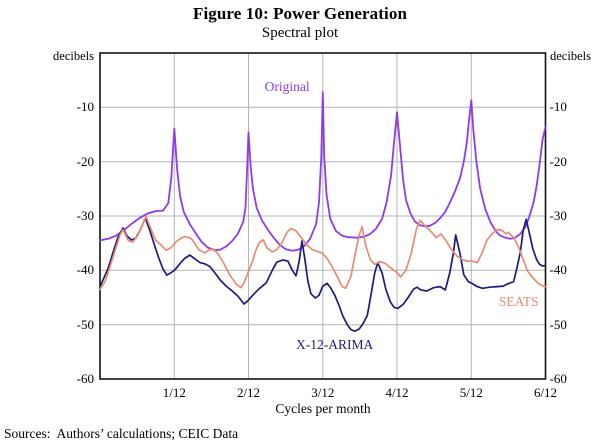 Image resolution: width=600 pixels, height=447 pixels. I want to click on x-tick-label: 5/12, so click(471, 392).